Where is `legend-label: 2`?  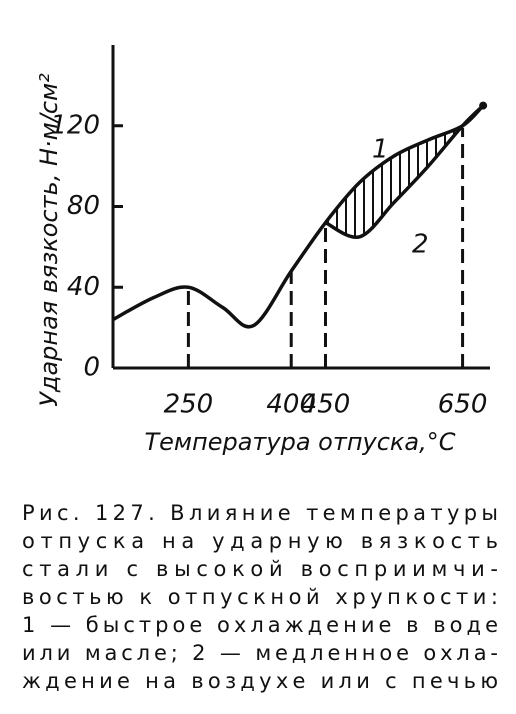 legend-label: 2 is located at coordinates (420, 245).